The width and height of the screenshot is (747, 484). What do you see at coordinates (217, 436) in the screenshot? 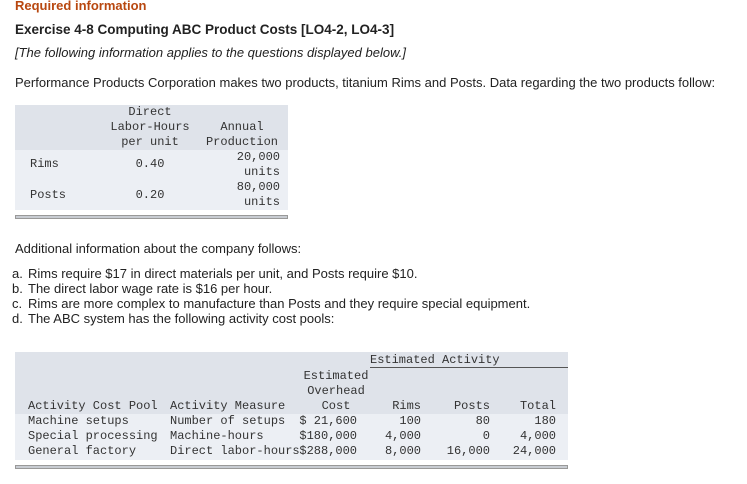
I see `t2-cell: Machine-hours` at bounding box center [217, 436].